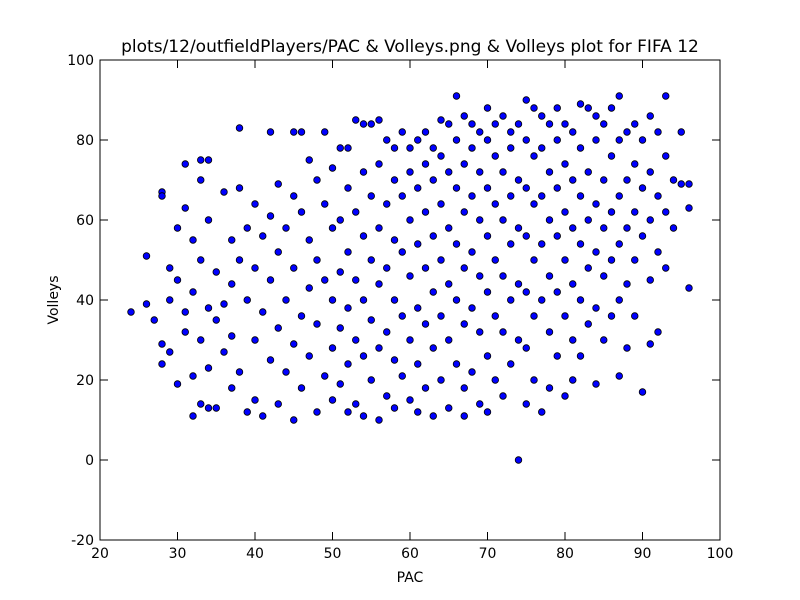  I want to click on x-tick-label: 20, so click(100, 554).